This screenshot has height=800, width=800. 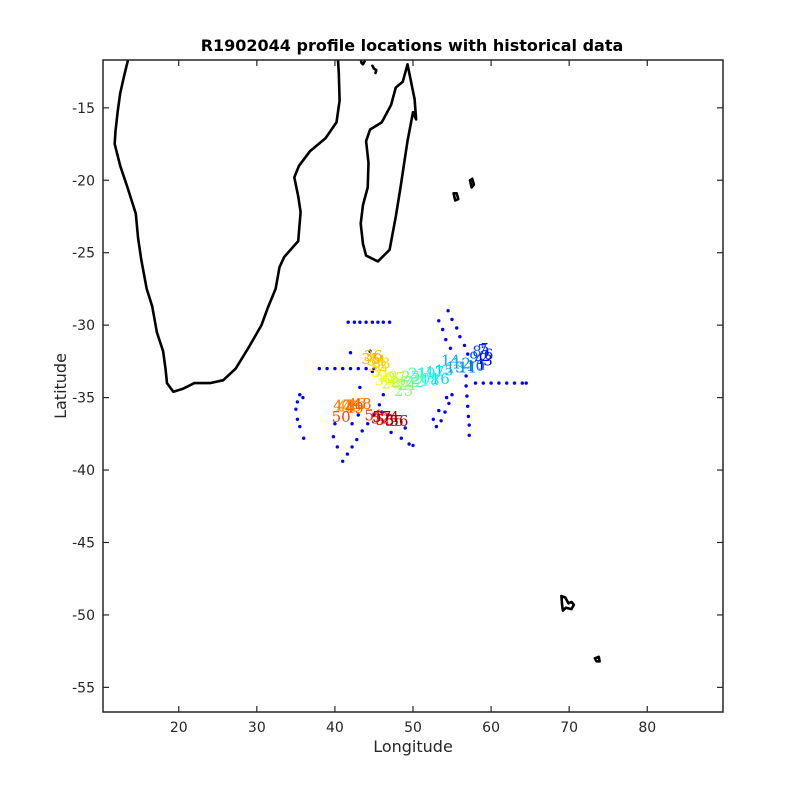 What do you see at coordinates (450, 360) in the screenshot?
I see `profile-label-14: 14` at bounding box center [450, 360].